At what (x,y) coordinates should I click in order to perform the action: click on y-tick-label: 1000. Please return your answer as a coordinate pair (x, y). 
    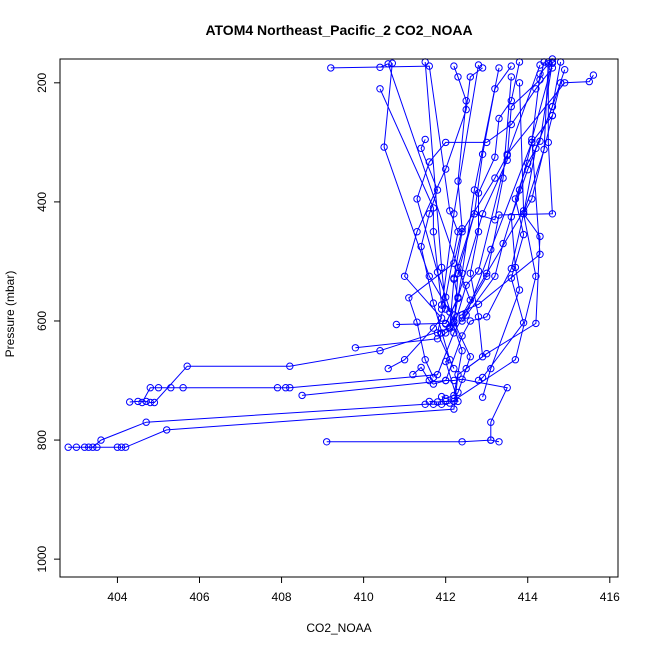
    Looking at the image, I should click on (42, 558).